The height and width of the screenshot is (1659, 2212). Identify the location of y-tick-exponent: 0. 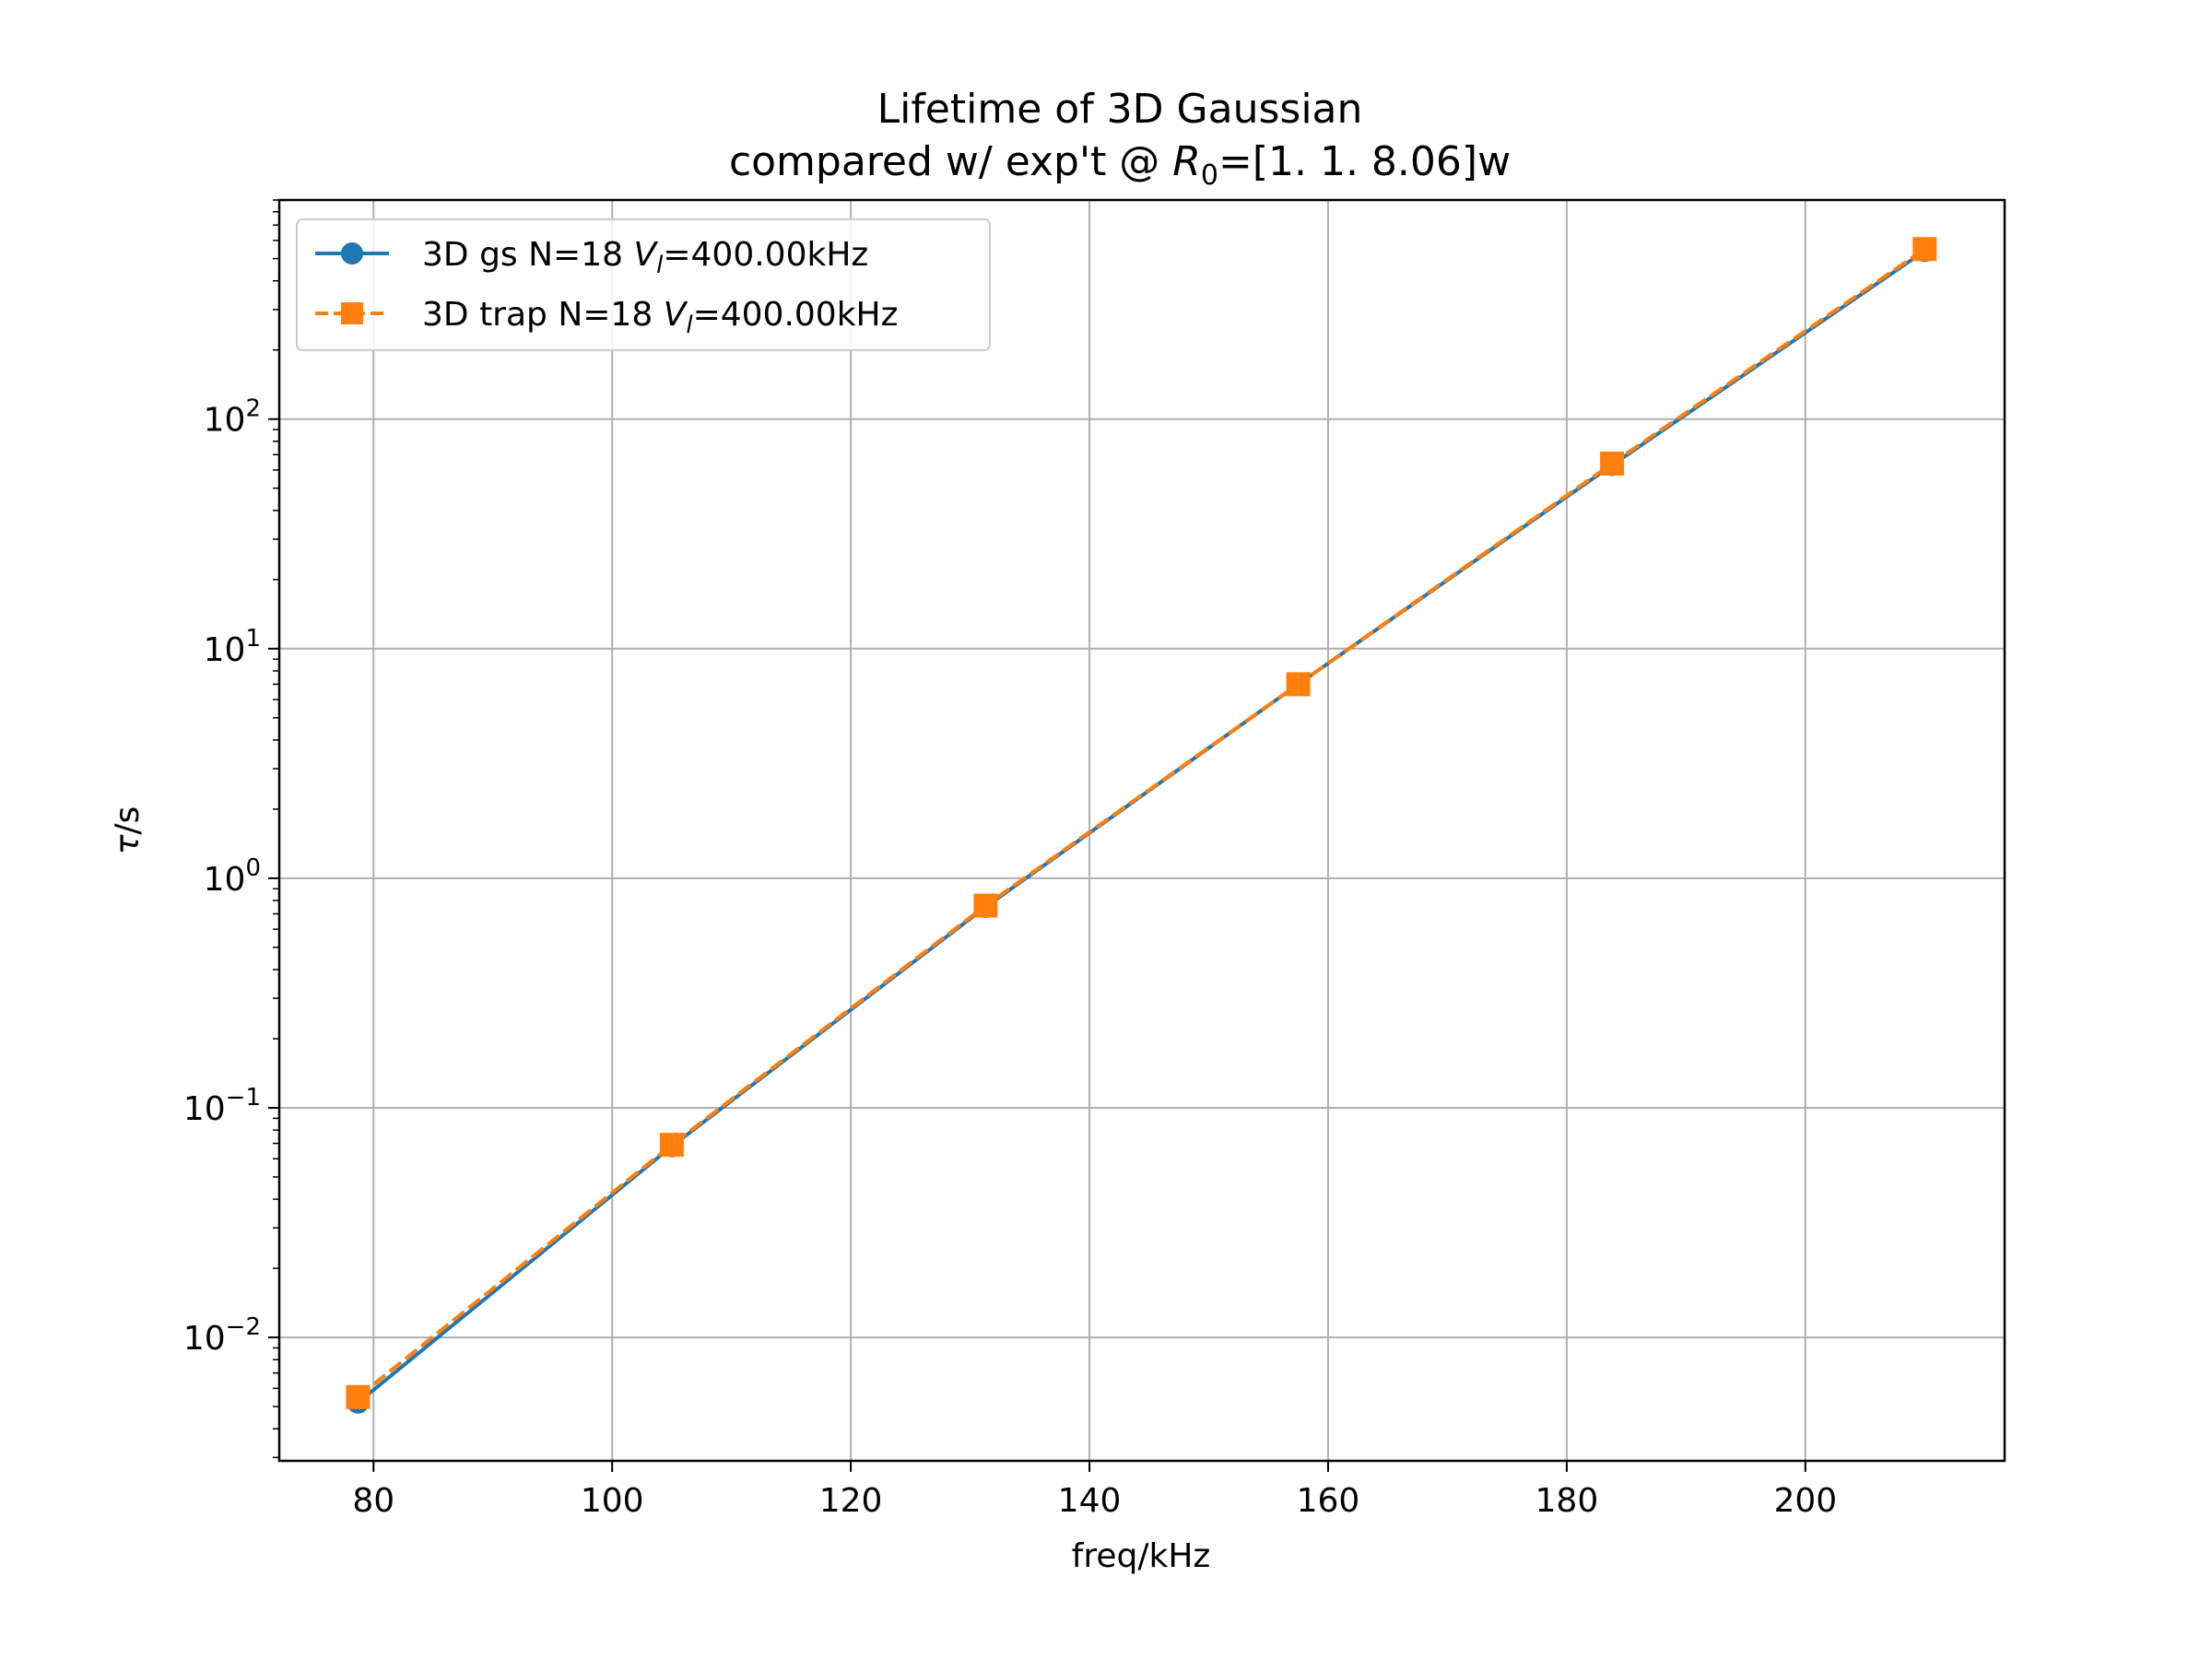
(253, 868).